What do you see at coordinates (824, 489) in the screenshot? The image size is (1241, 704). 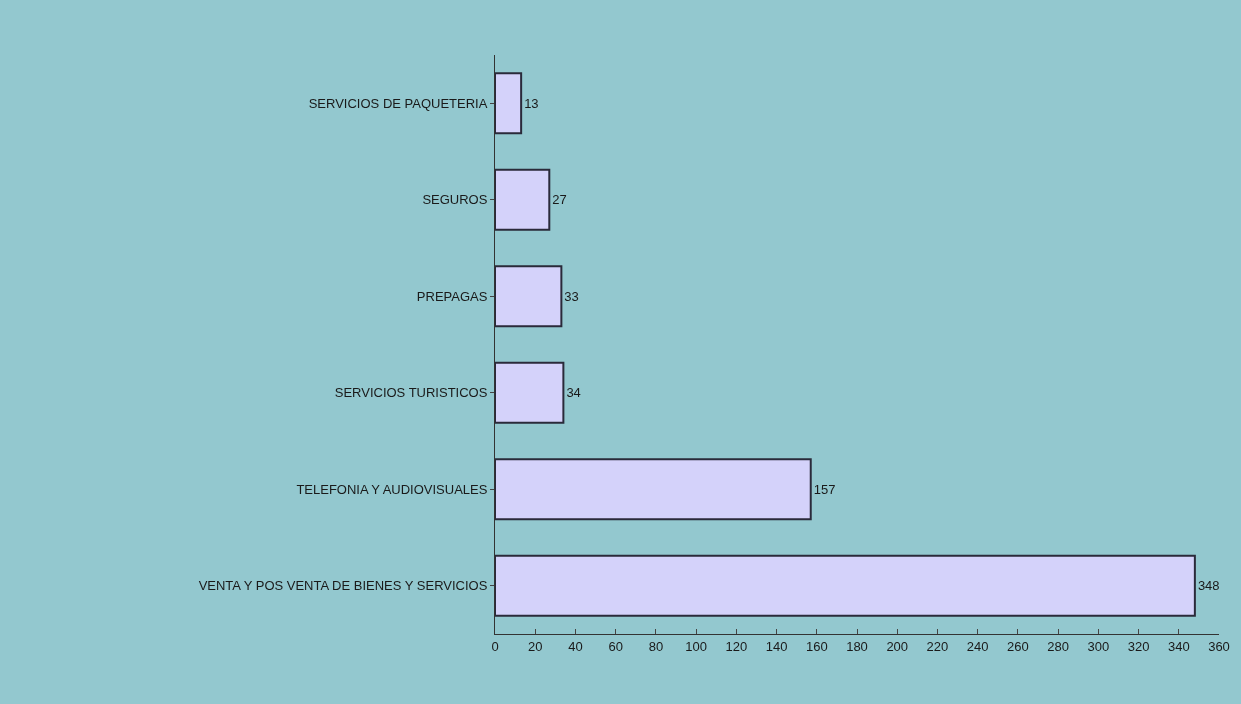 I see `data-label: 157` at bounding box center [824, 489].